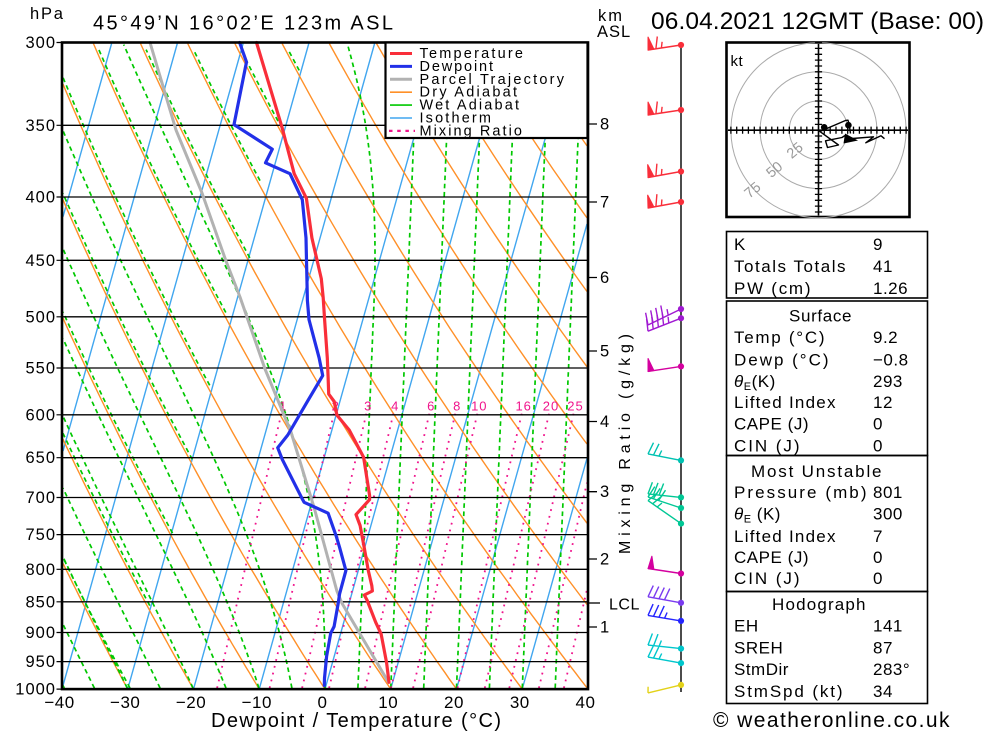  Describe the element at coordinates (883, 691) in the screenshot. I see `svg-text: 34` at that location.